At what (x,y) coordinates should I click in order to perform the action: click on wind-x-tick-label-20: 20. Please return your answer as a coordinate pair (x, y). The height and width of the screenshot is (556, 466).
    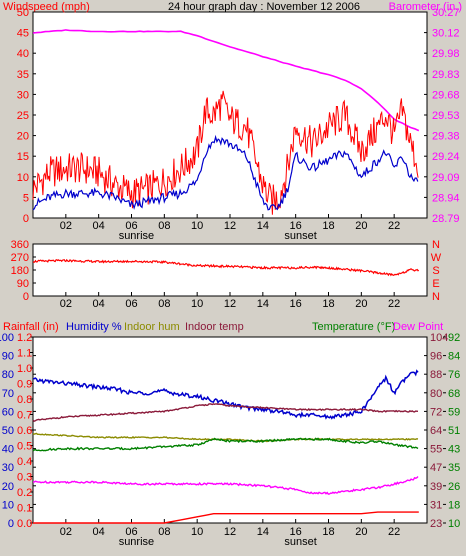
    Looking at the image, I should click on (361, 226).